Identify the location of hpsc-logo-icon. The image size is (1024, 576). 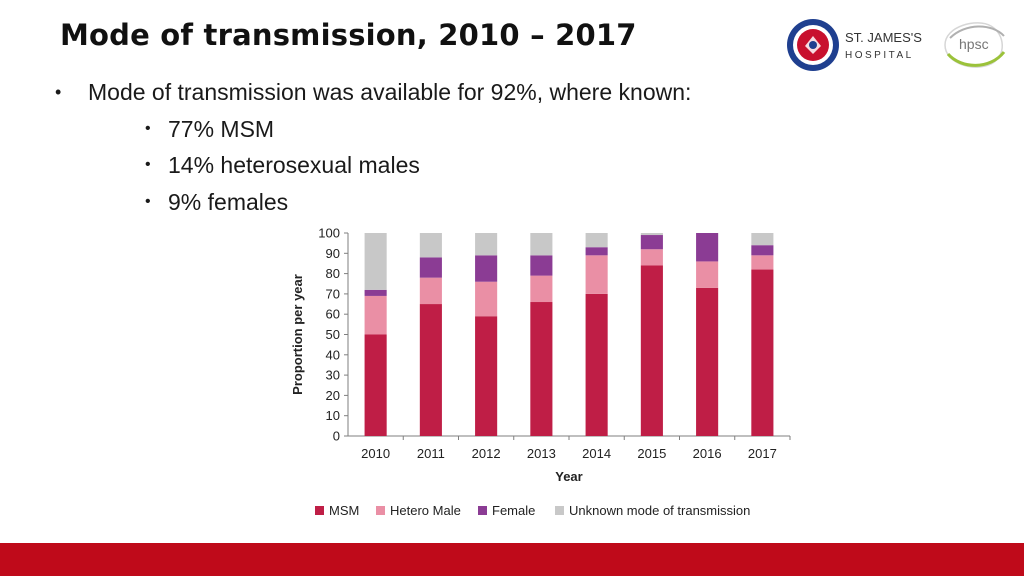
(975, 45).